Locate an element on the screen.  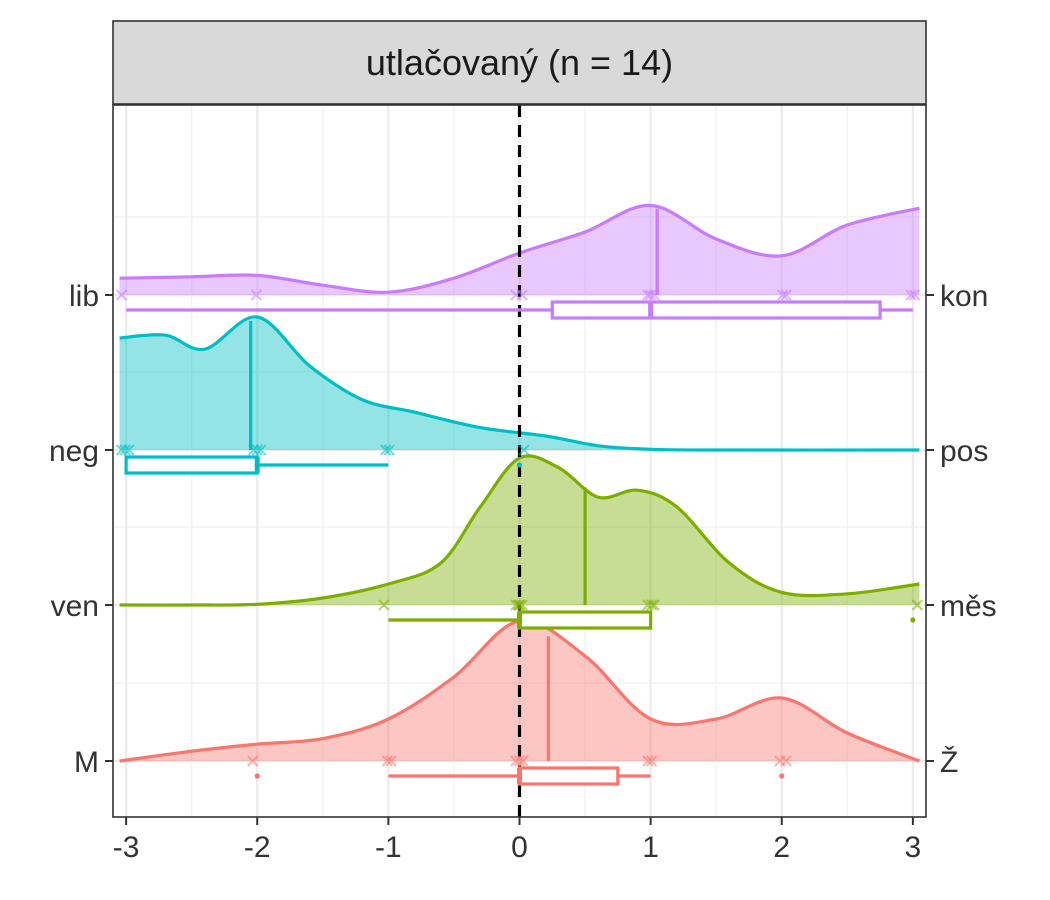
y-label-left: M is located at coordinates (86, 762).